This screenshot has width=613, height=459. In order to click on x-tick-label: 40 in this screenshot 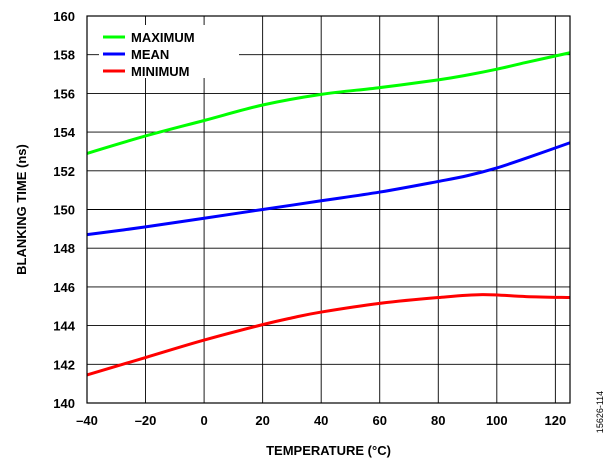, I will do `click(321, 420)`.